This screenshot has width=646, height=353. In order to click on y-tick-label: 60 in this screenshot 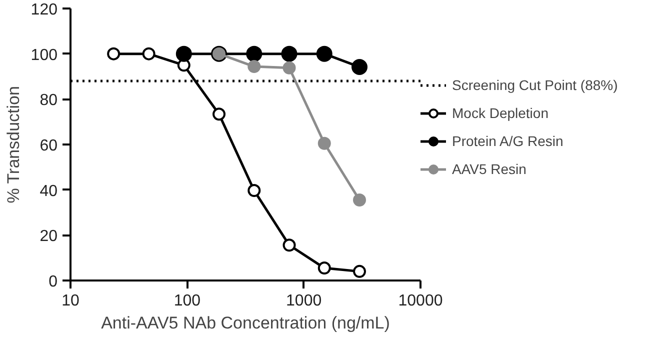, I will do `click(49, 146)`.